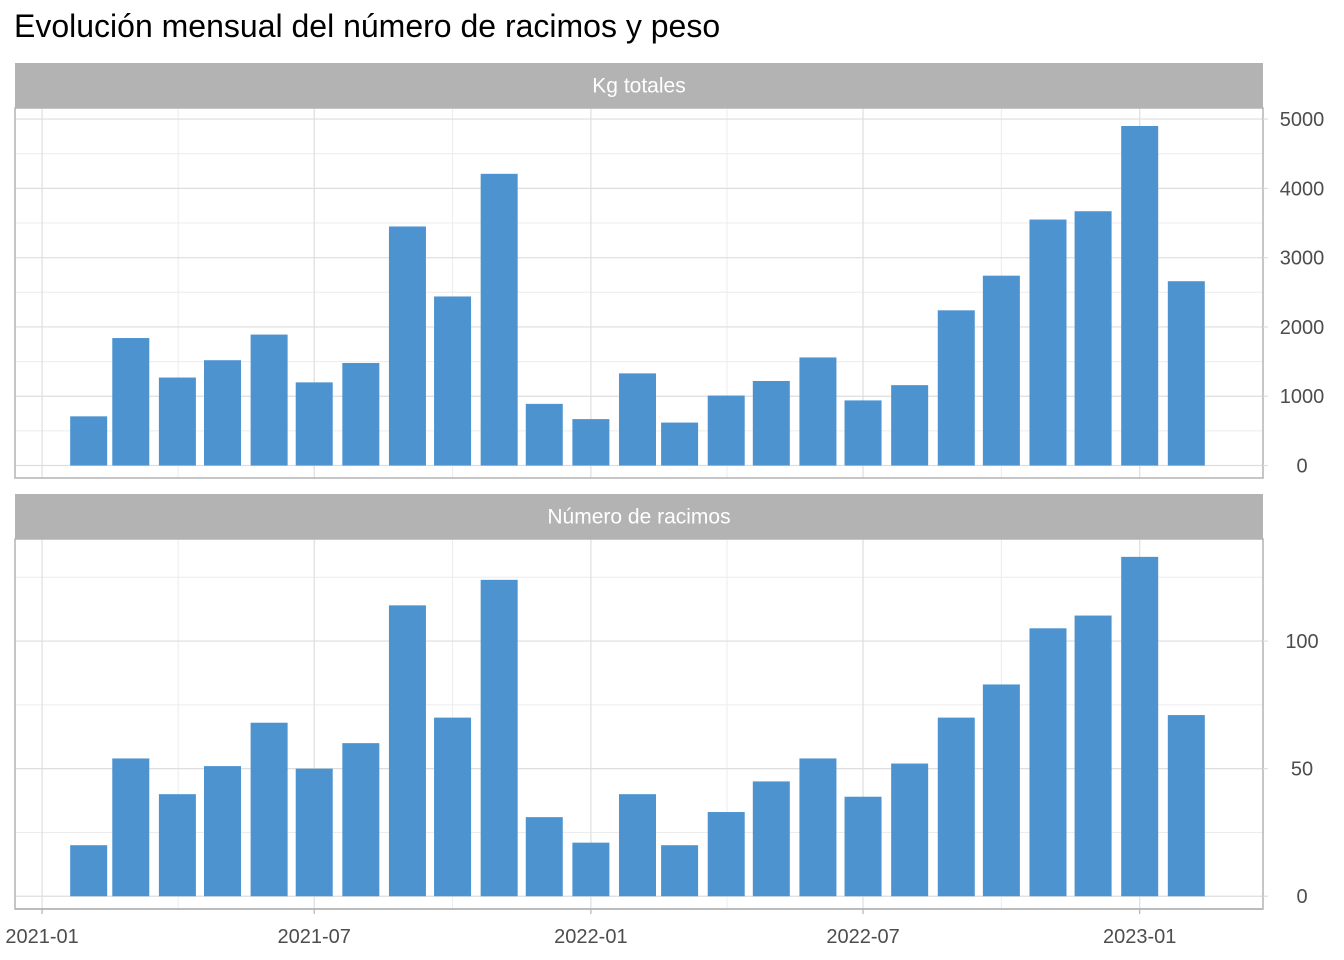 The height and width of the screenshot is (960, 1344). I want to click on x-tick-label: 2023-01, so click(1139, 937).